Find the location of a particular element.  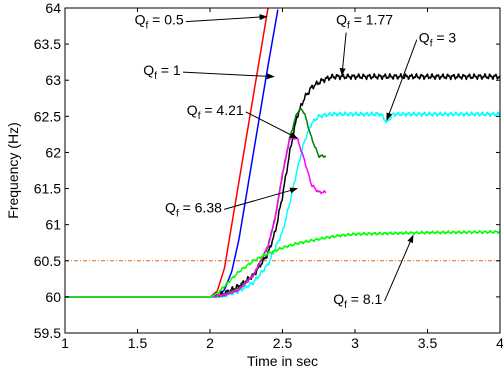

x-tick-label: 4 is located at coordinates (499, 343).